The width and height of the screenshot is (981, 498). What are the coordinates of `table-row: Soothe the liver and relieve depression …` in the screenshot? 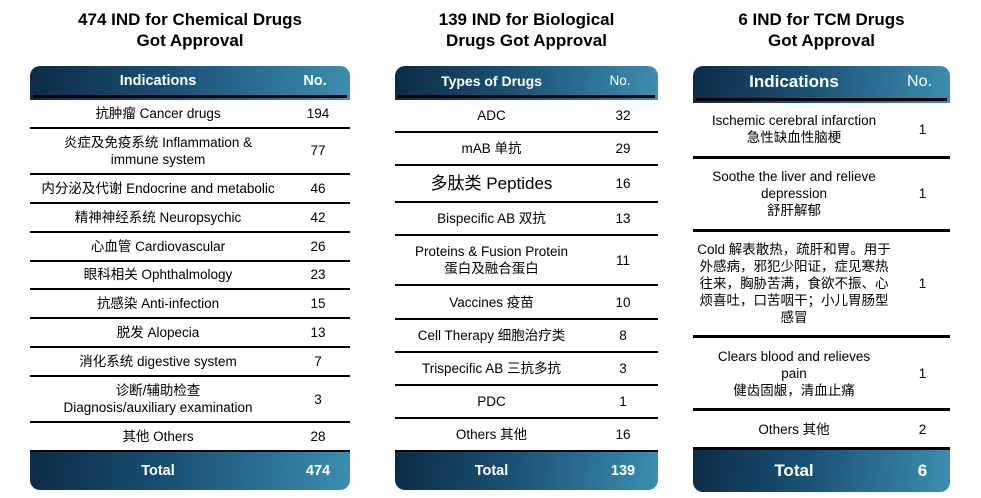 It's located at (821, 195).